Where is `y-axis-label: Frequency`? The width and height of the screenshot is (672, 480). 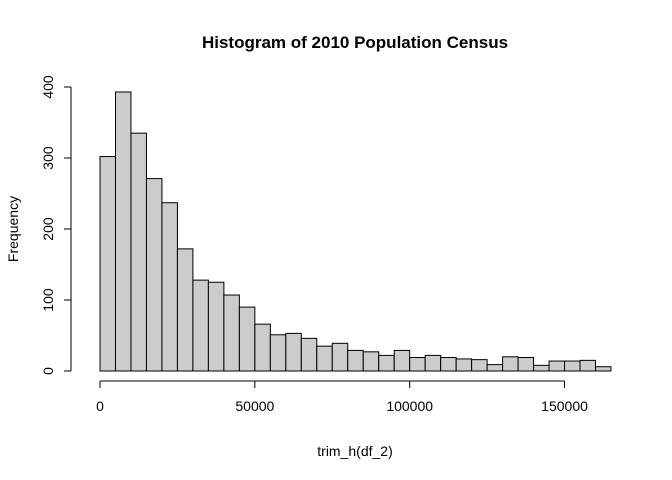
y-axis-label: Frequency is located at coordinates (13, 229).